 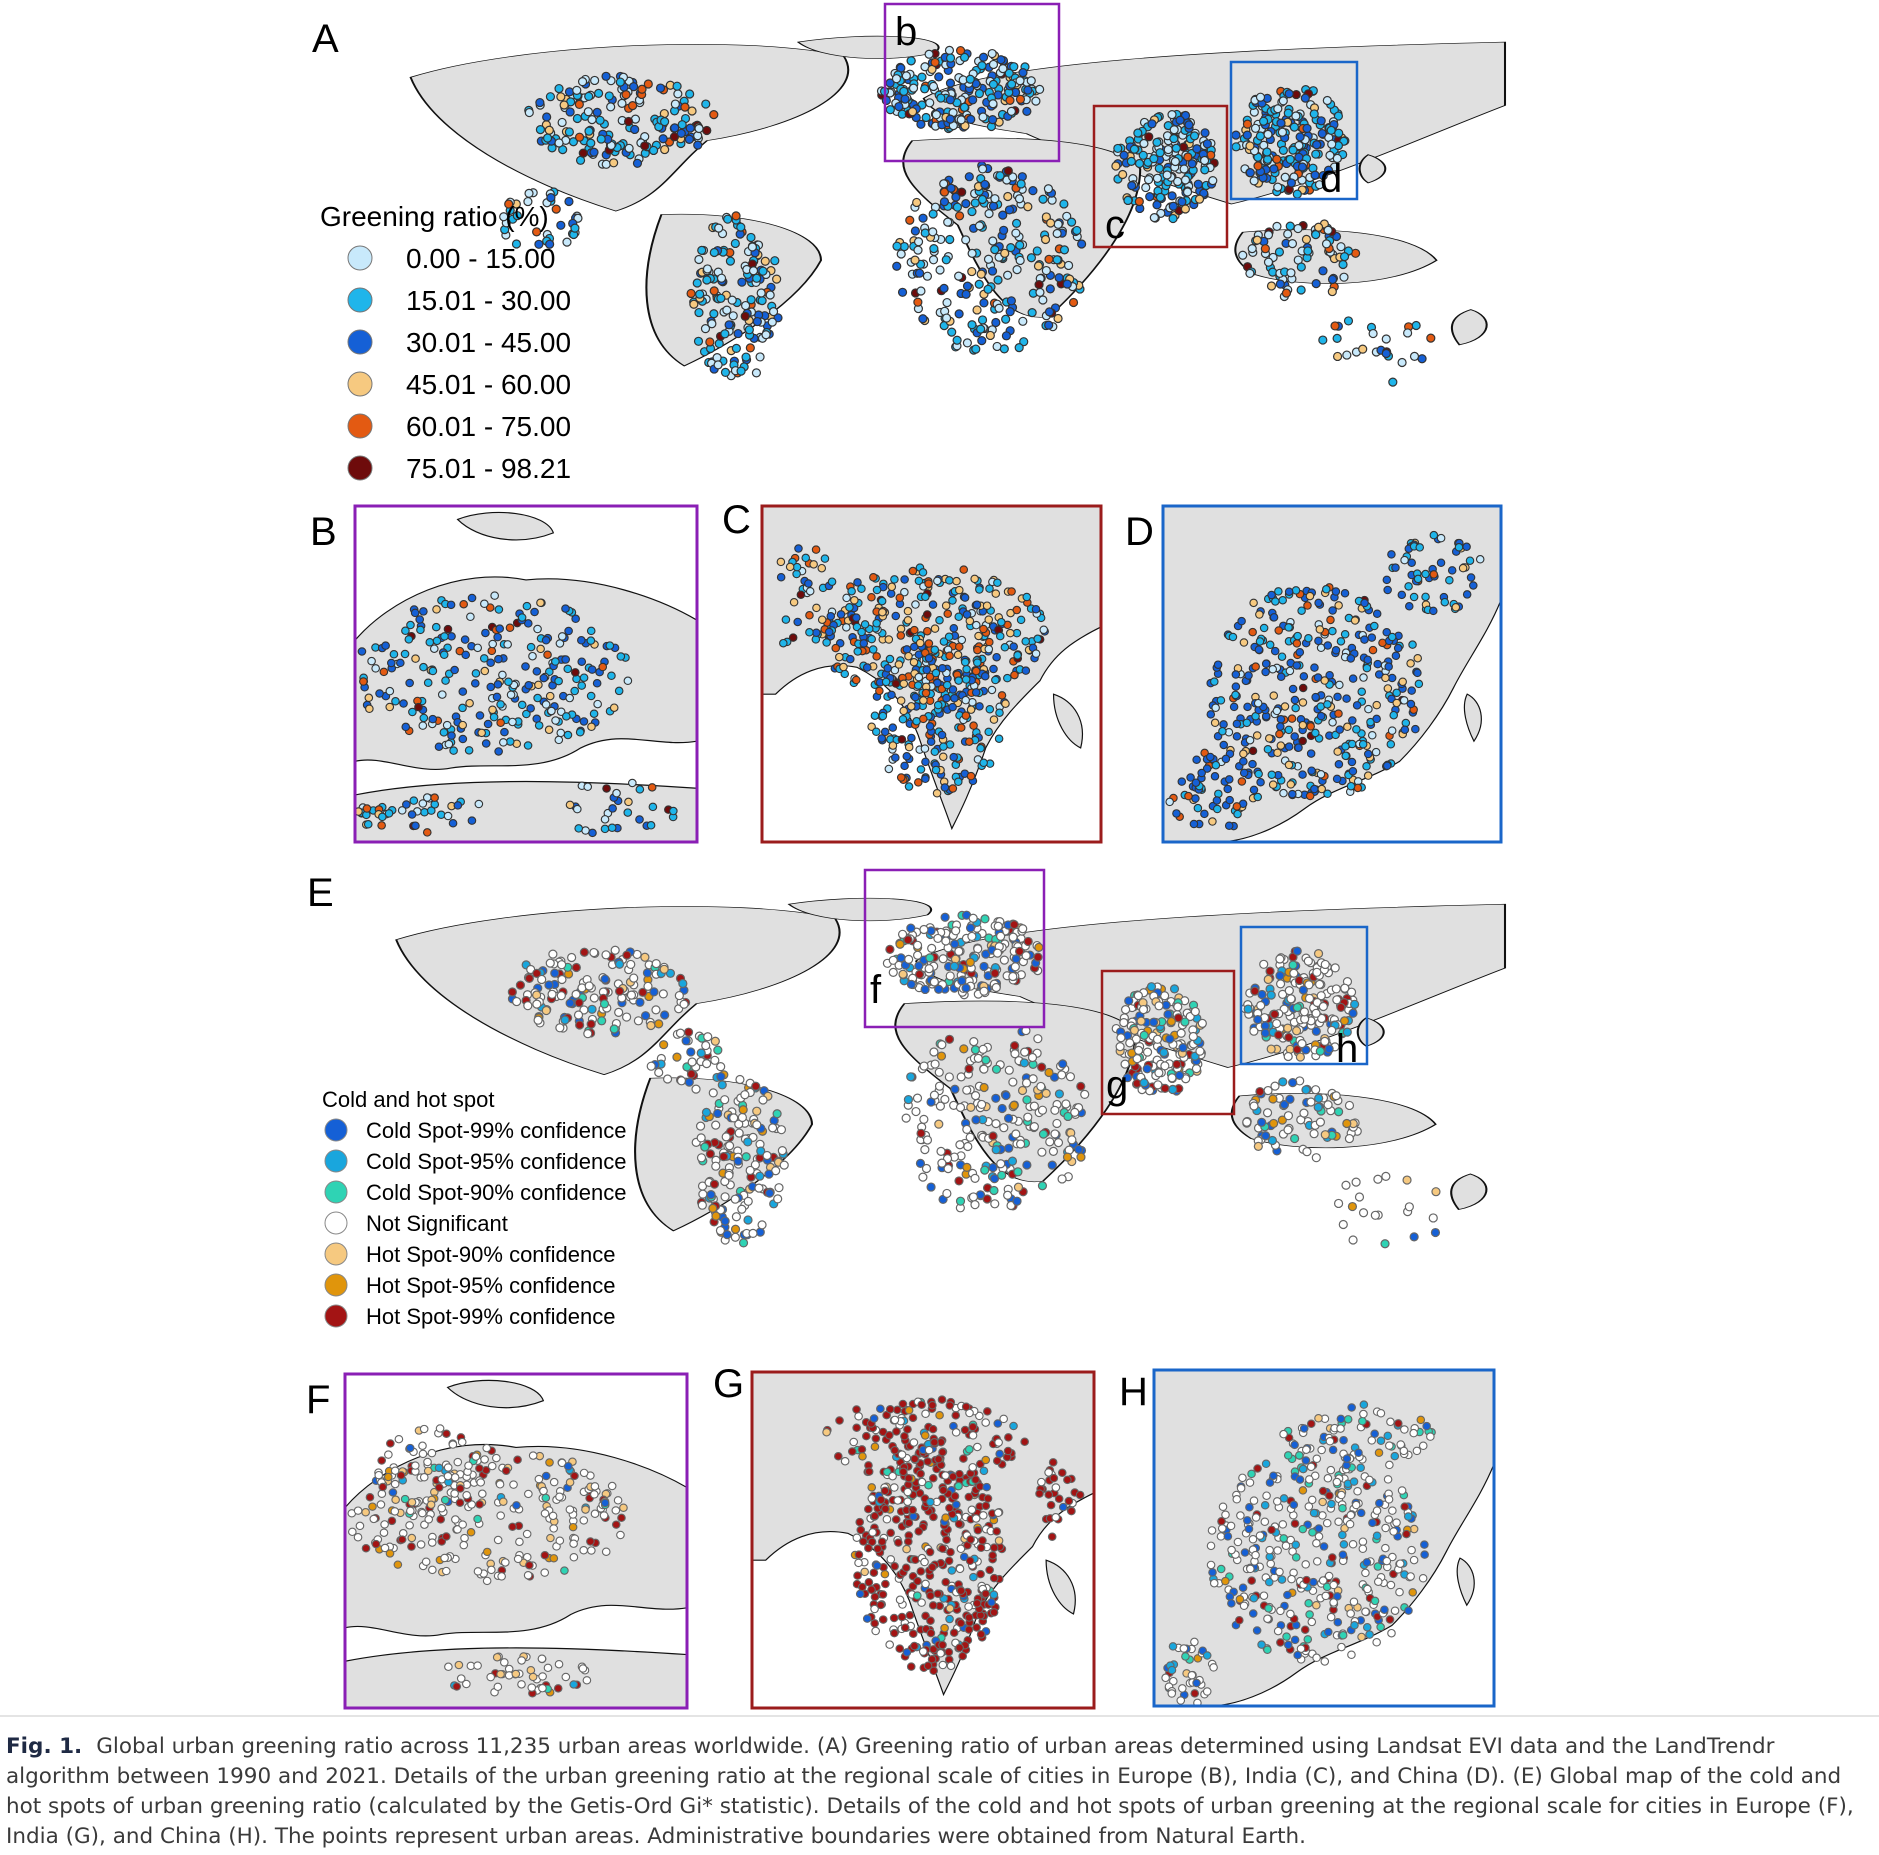 I want to click on inset-c: C, so click(x=912, y=671).